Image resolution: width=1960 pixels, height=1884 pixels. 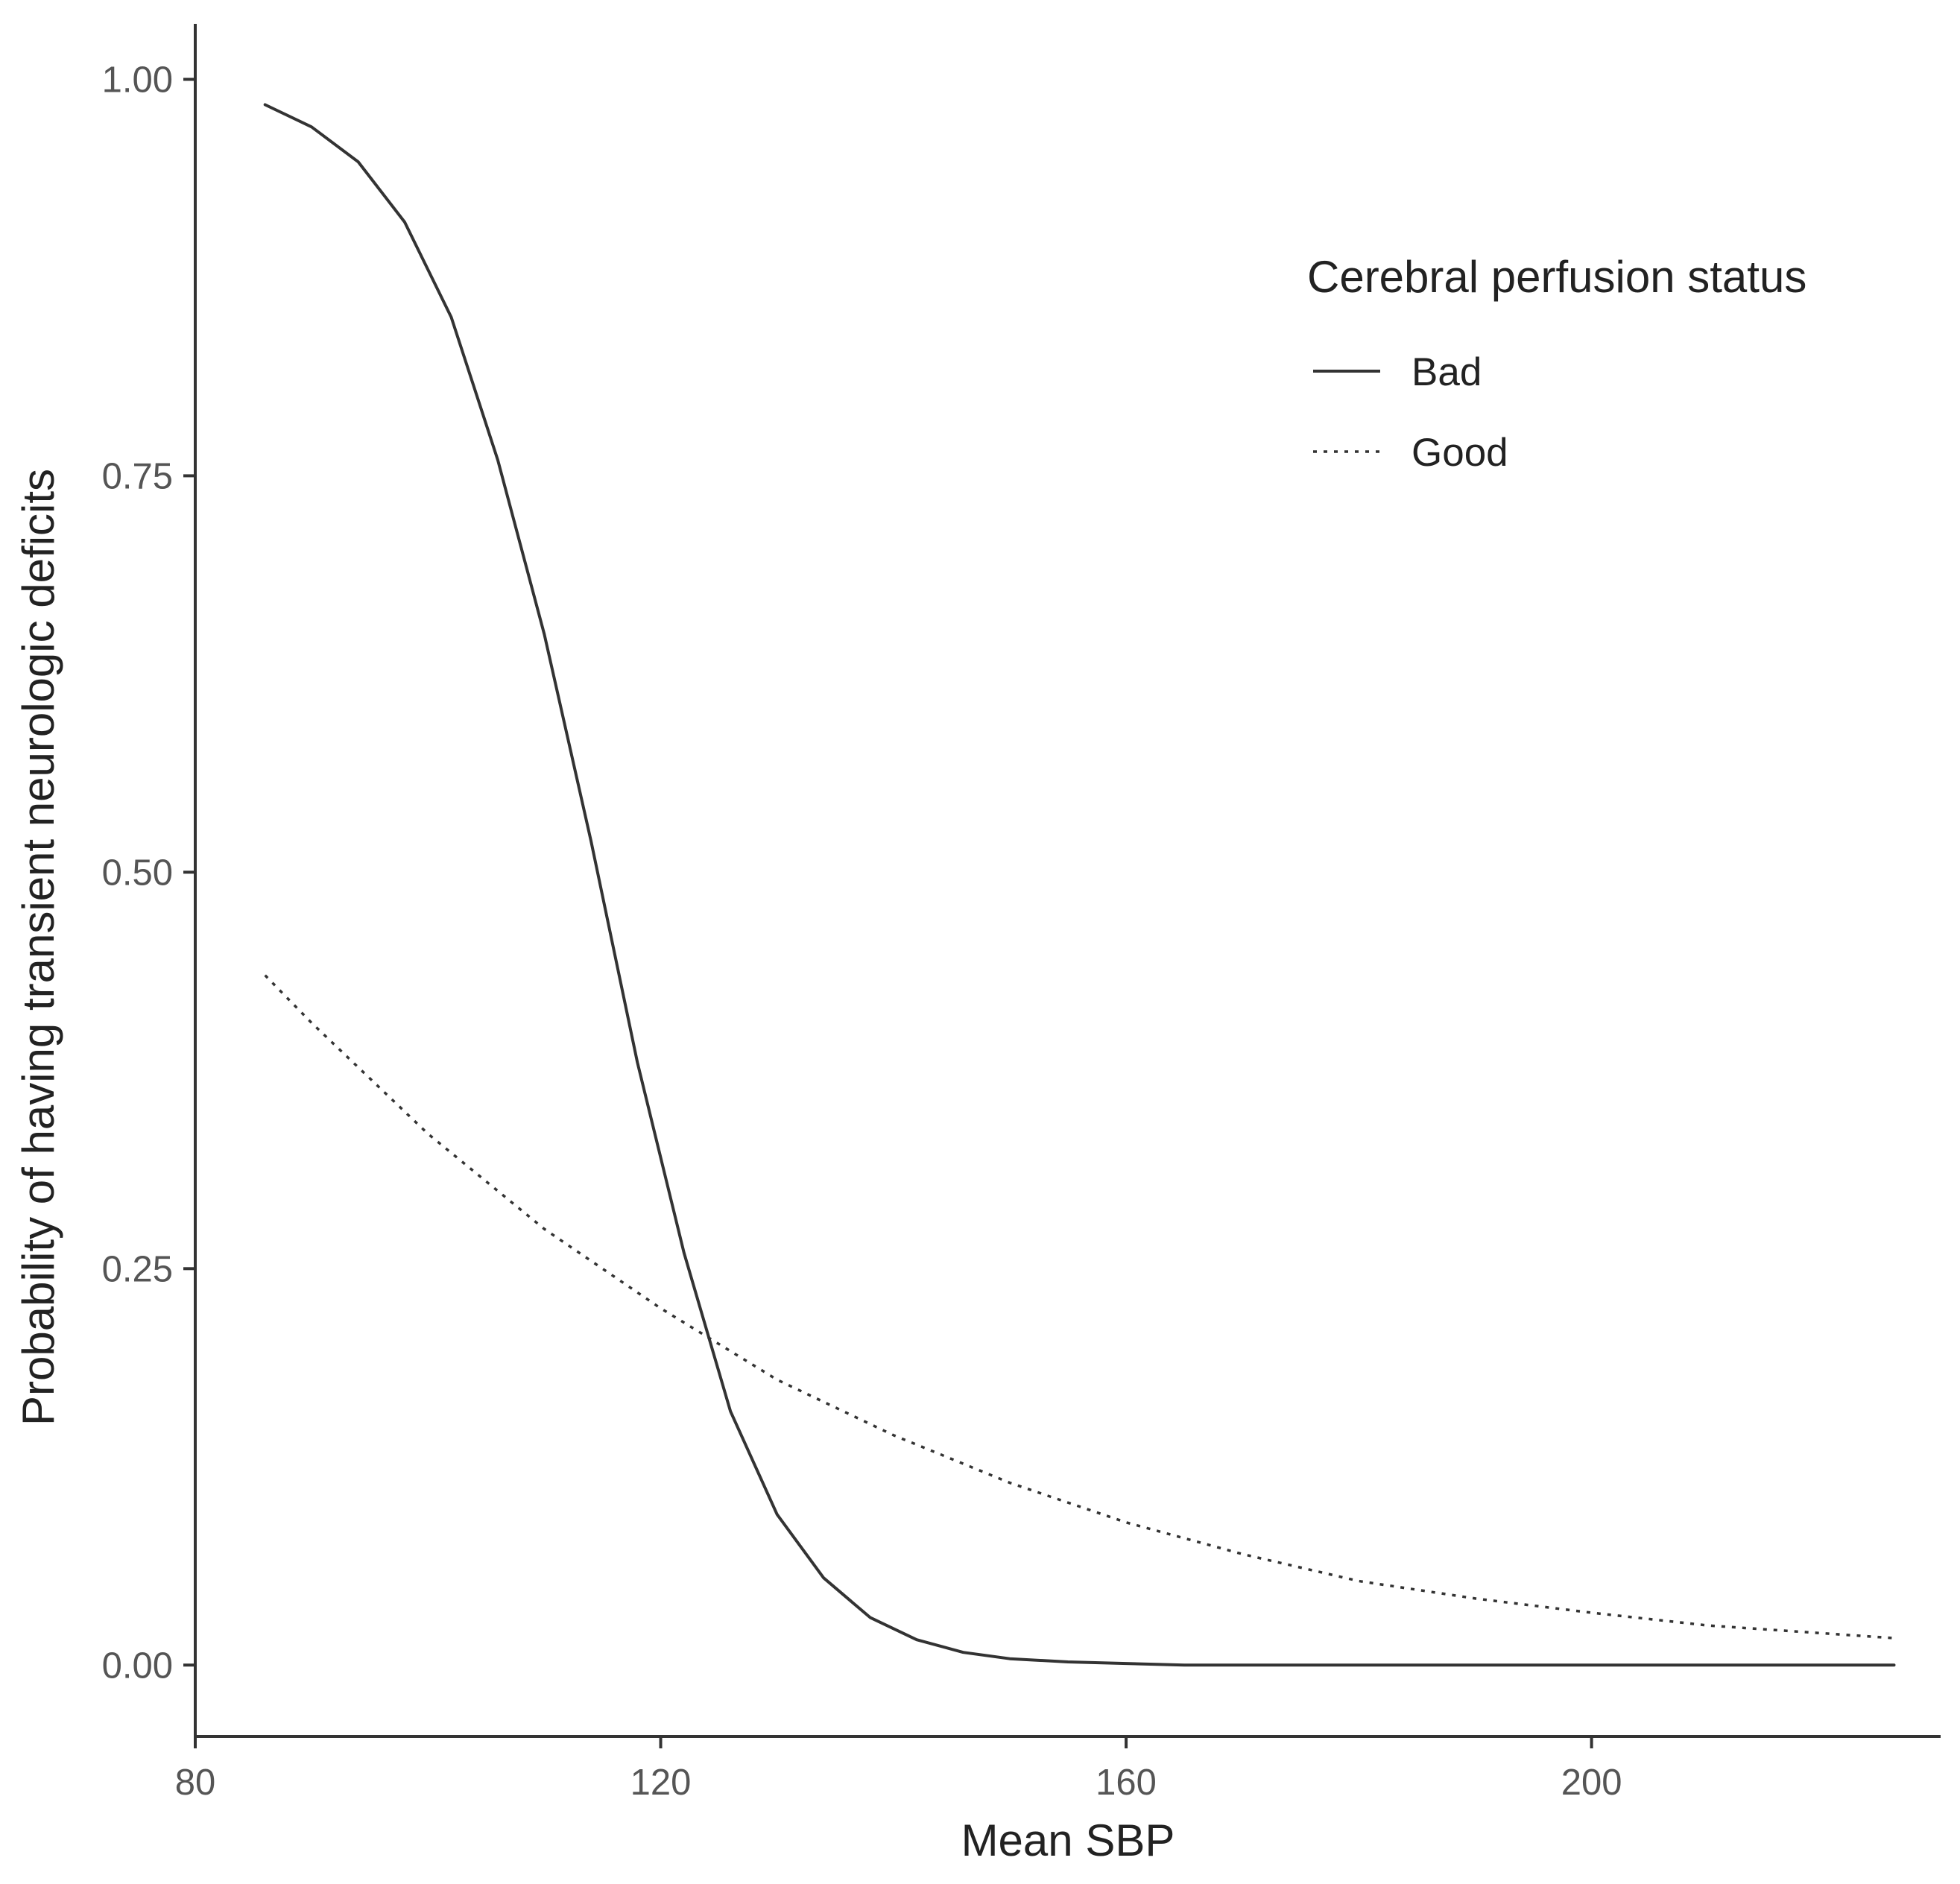 I want to click on x-tick-label: 80, so click(x=196, y=1783).